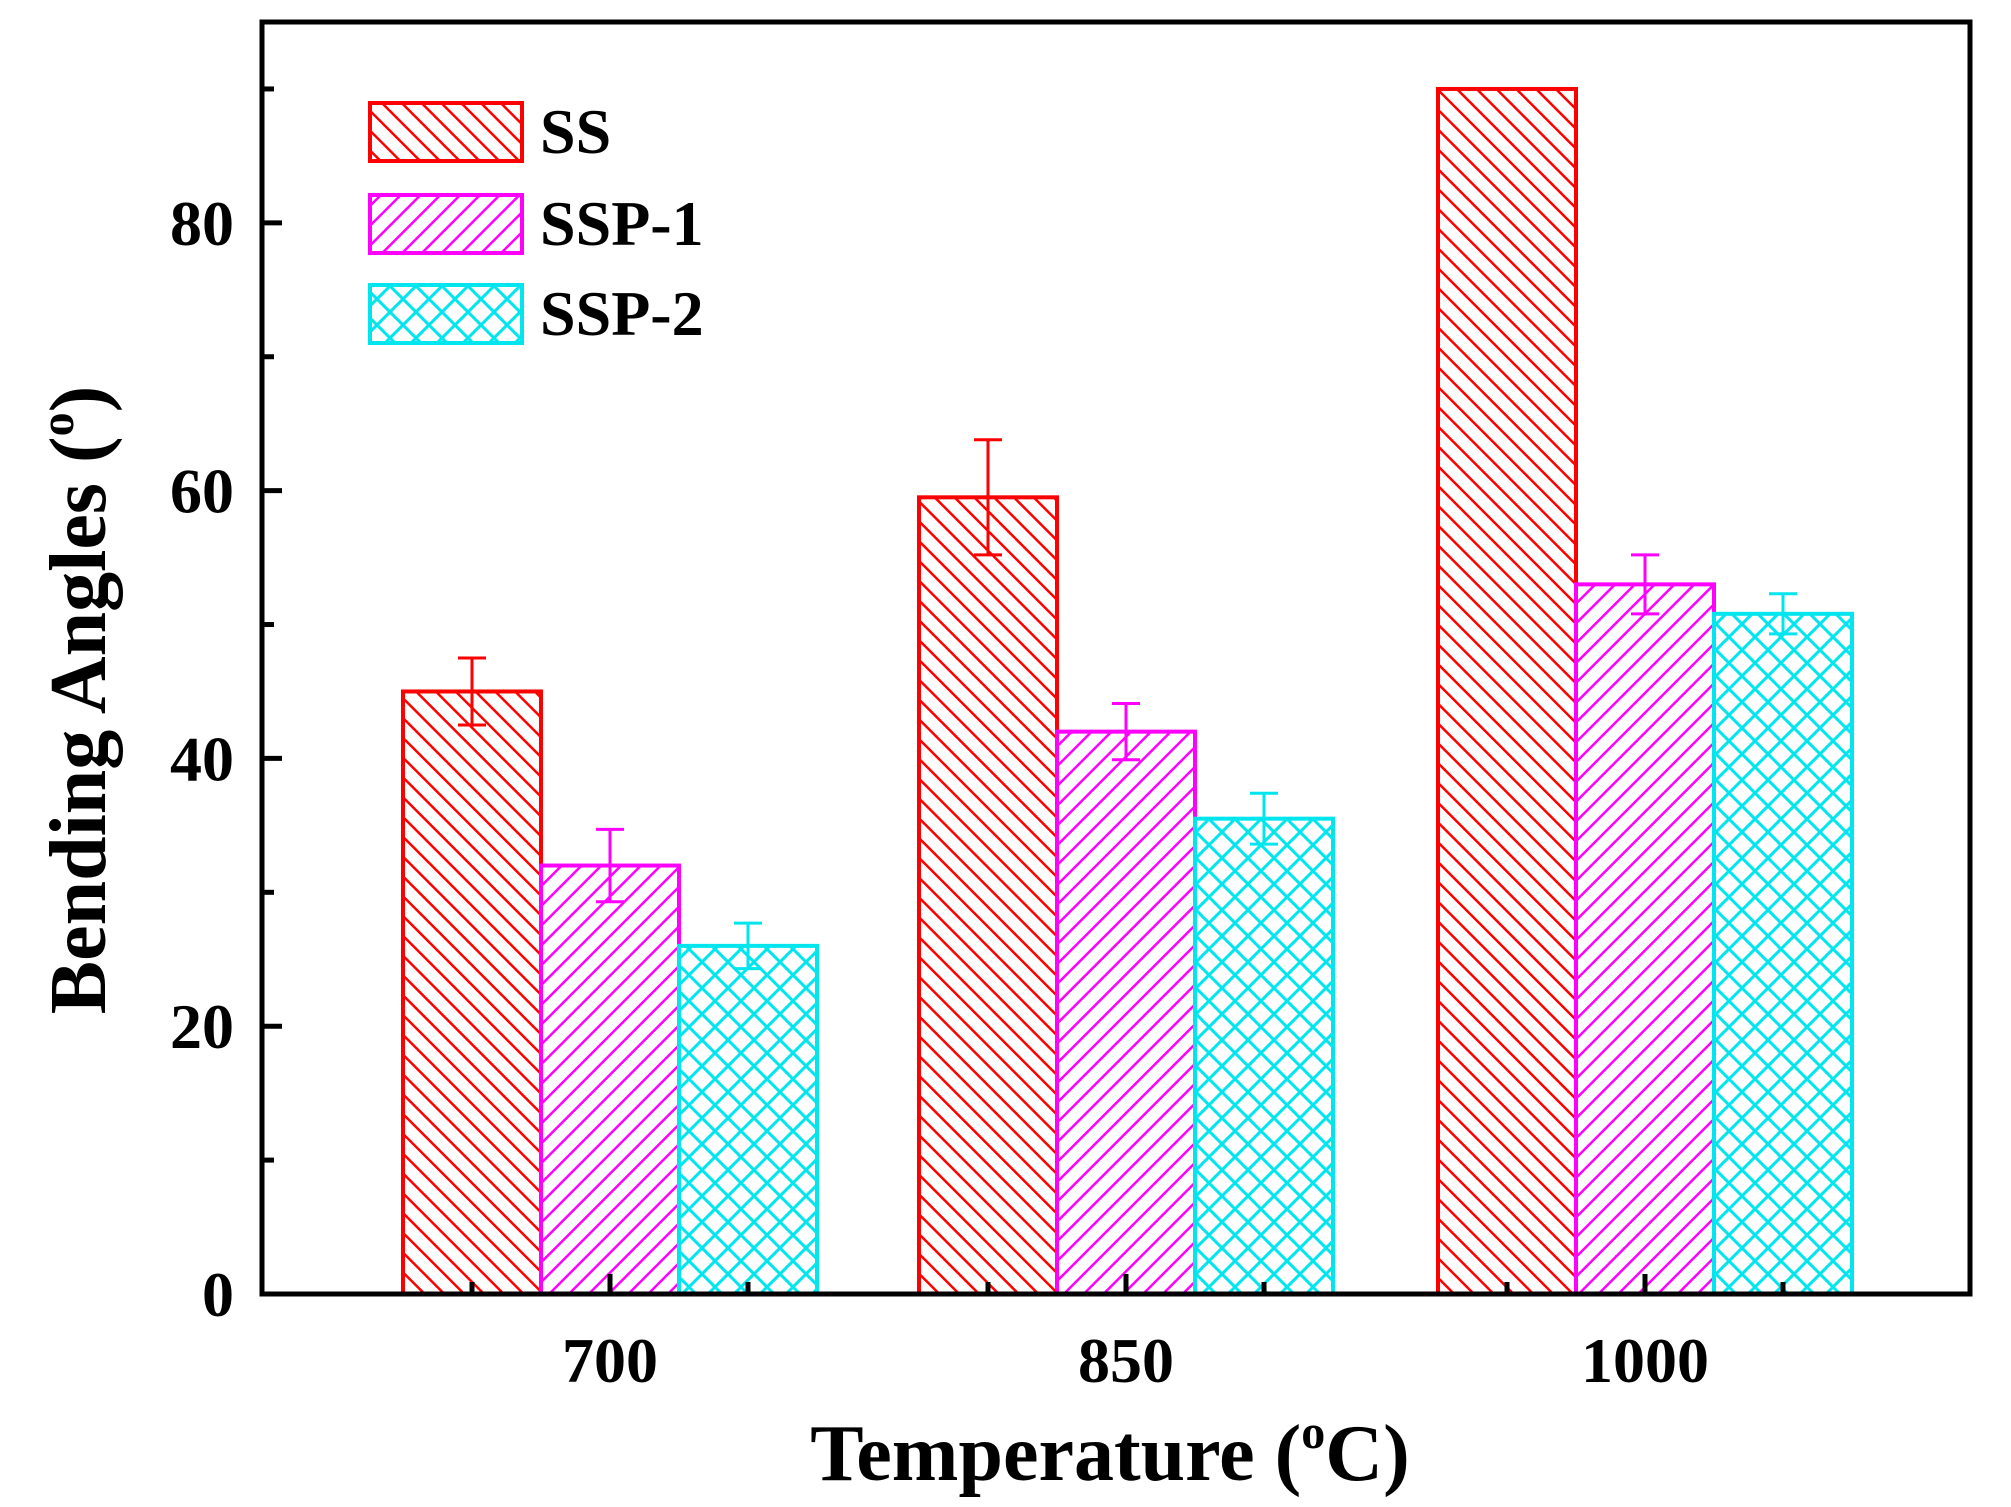 The height and width of the screenshot is (1507, 2011). What do you see at coordinates (1645, 1360) in the screenshot?
I see `x-tick-label-1000: 1000` at bounding box center [1645, 1360].